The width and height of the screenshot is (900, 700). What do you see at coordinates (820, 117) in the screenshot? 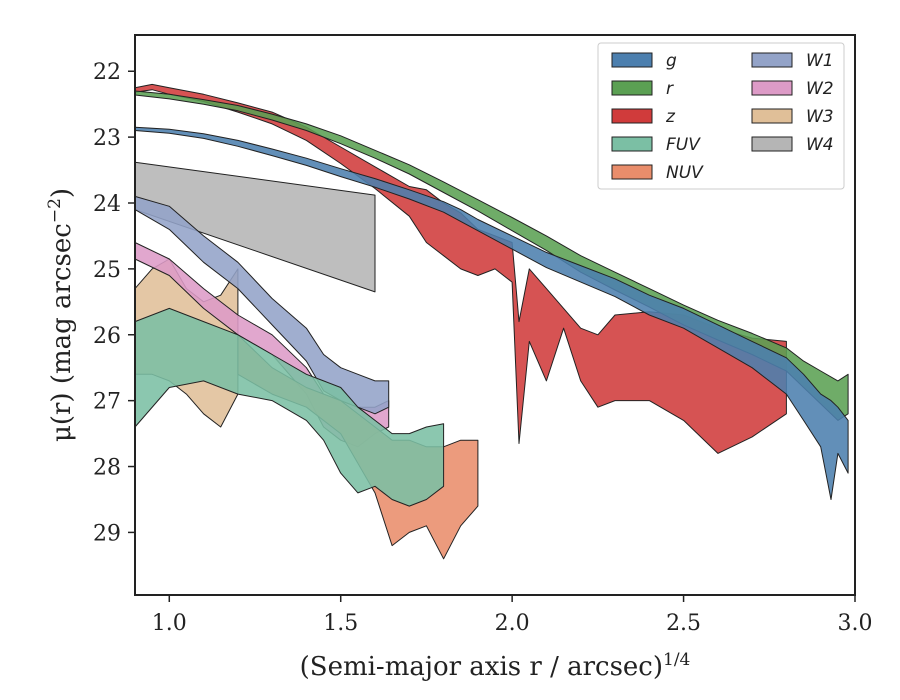
I see `legend-label: W3` at bounding box center [820, 117].